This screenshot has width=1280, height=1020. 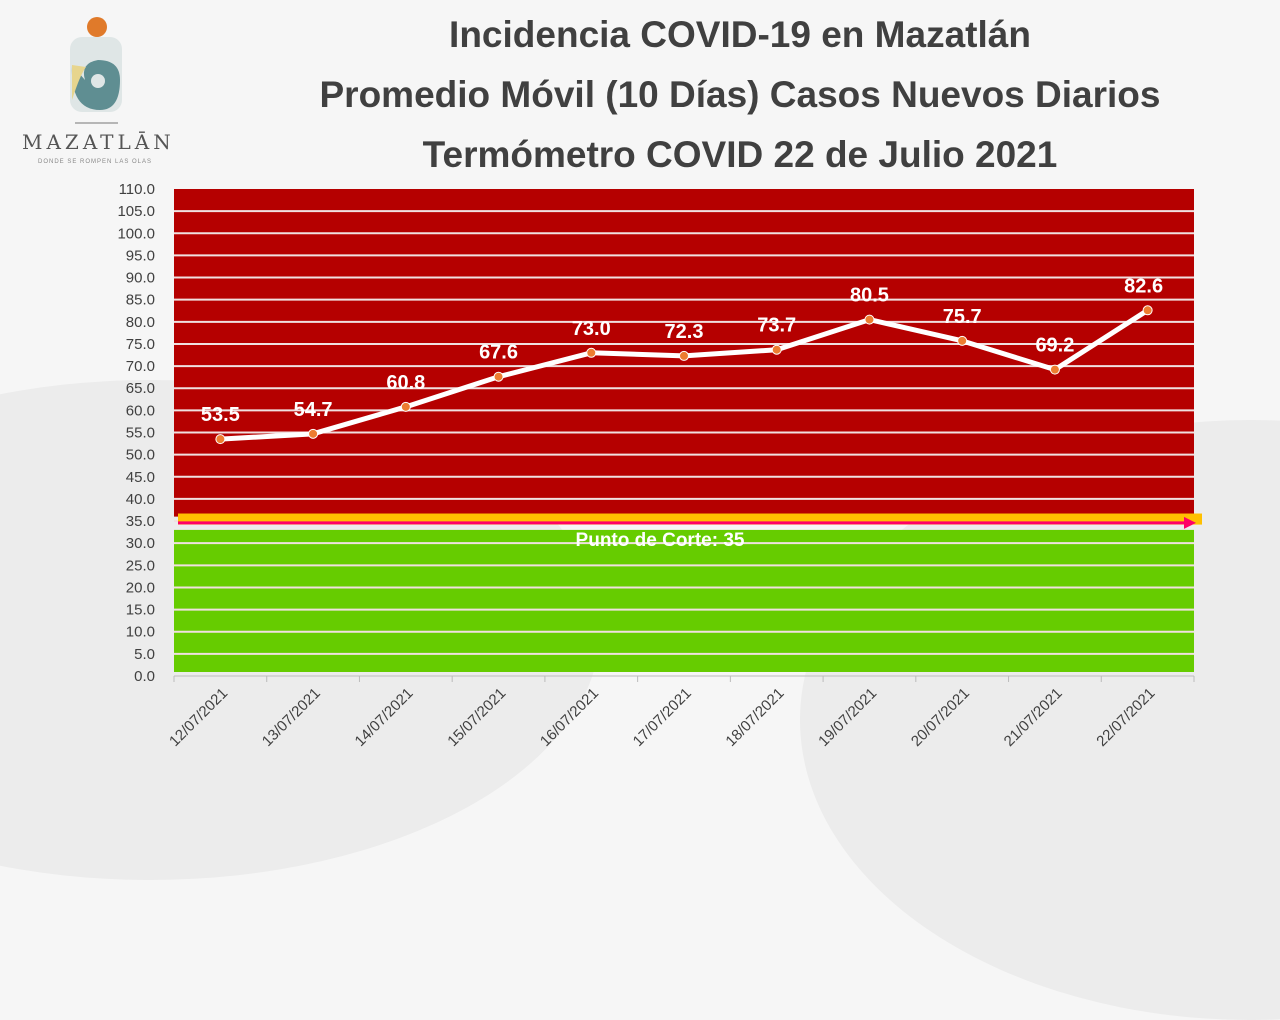 What do you see at coordinates (1054, 346) in the screenshot?
I see `data-label: 69.2` at bounding box center [1054, 346].